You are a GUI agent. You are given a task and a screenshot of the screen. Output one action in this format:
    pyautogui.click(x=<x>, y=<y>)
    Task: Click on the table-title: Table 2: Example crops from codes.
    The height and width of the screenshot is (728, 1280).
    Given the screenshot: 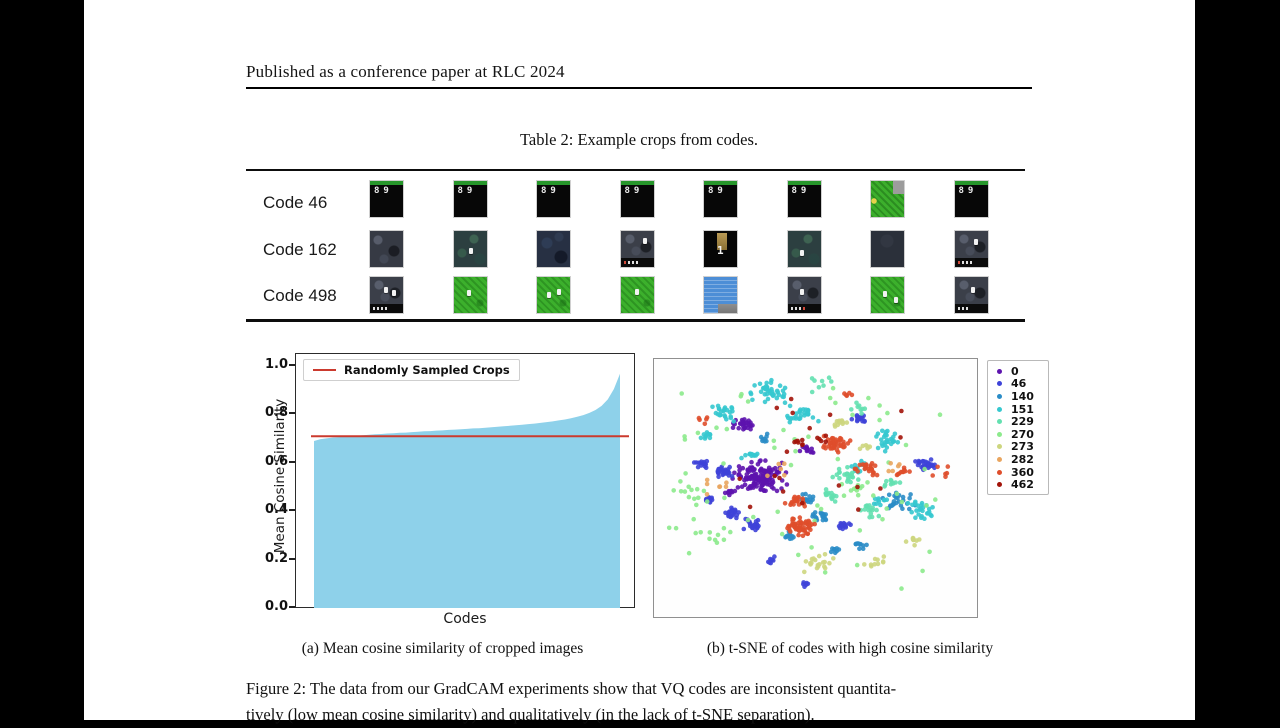 What is the action you would take?
    pyautogui.click(x=639, y=139)
    